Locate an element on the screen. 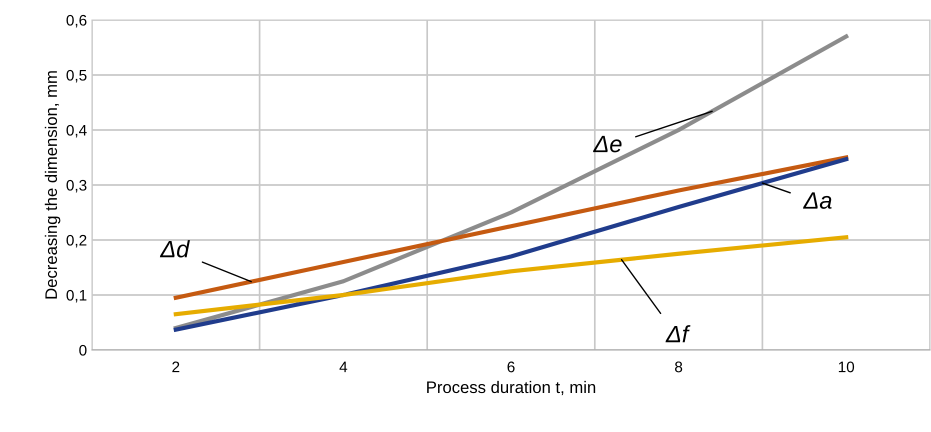 The width and height of the screenshot is (931, 432). x-tick-label: 10 is located at coordinates (846, 367).